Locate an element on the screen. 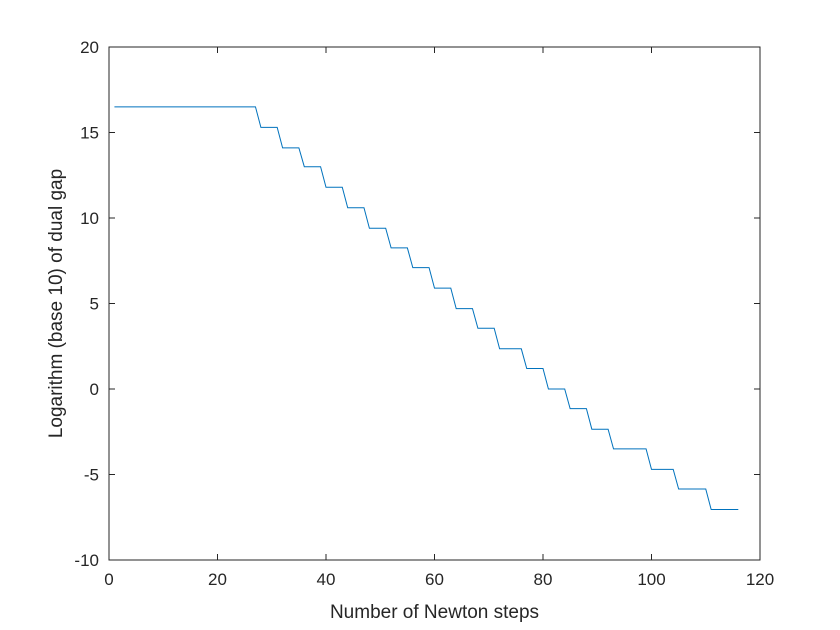 The image size is (840, 630). x-tick-label: 60 is located at coordinates (434, 579).